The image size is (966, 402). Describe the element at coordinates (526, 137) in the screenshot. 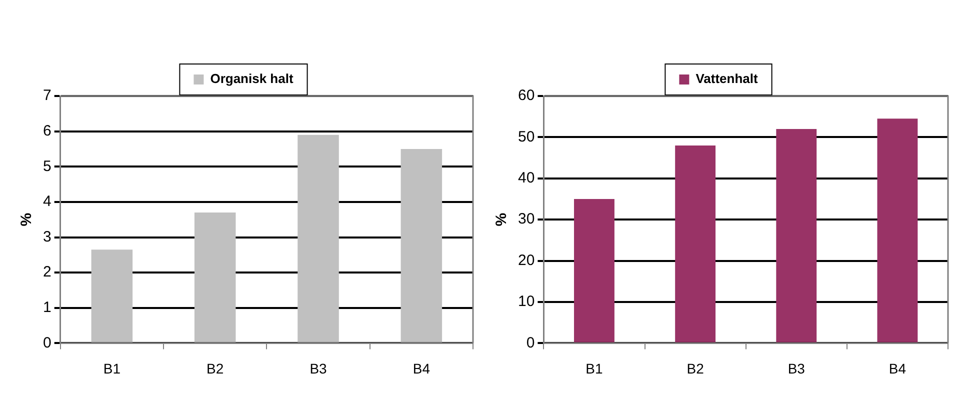

I see `y-tick-label: 50` at that location.